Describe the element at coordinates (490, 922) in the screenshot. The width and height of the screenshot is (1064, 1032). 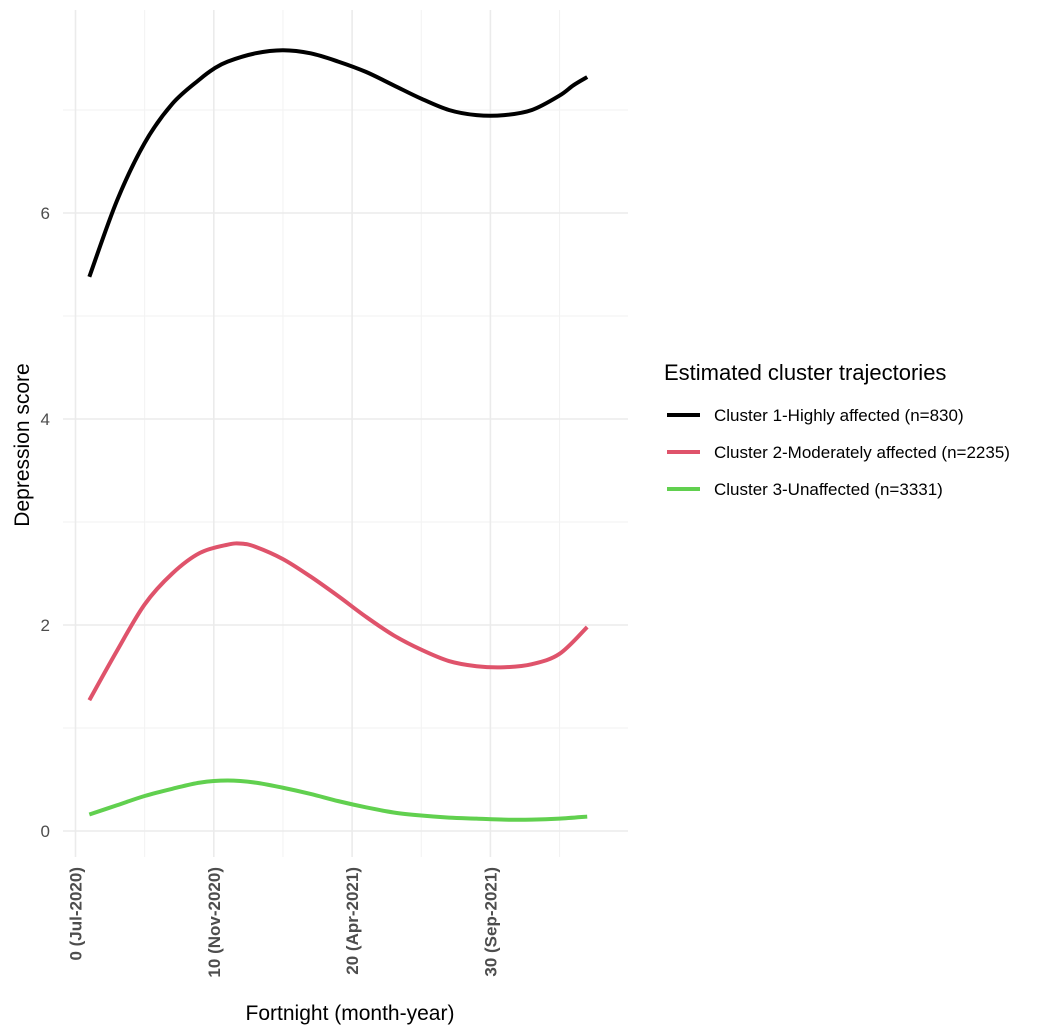
I see `x-tick-label: 30 (Sep-2021)` at that location.